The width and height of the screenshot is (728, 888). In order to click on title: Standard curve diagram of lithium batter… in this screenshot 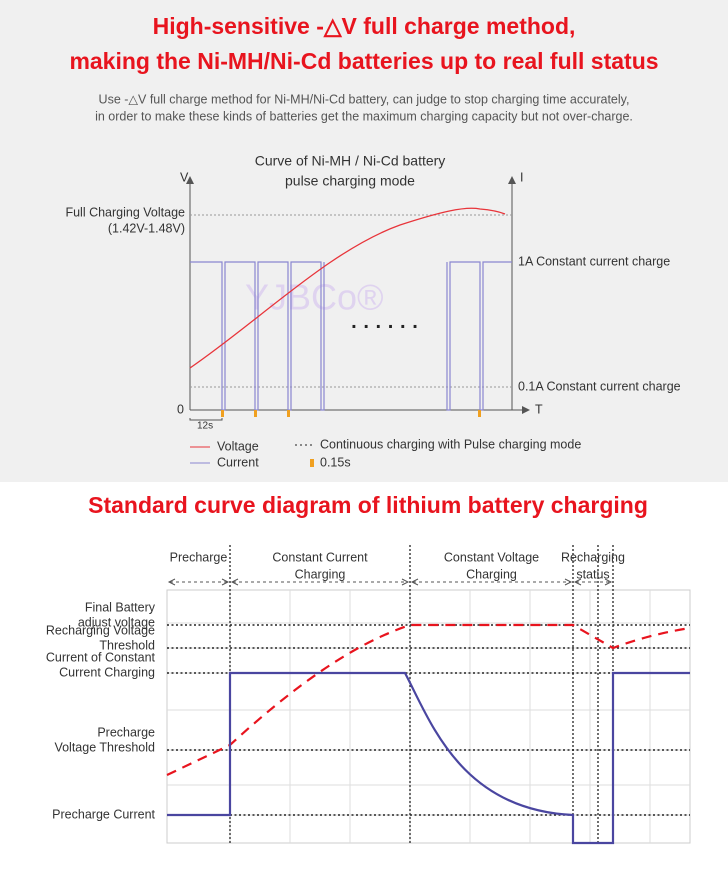, I will do `click(368, 505)`.